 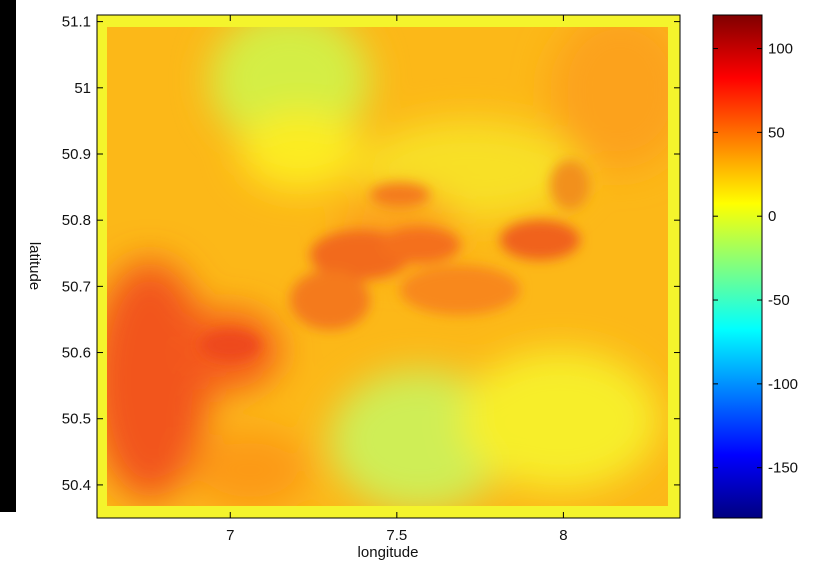 What do you see at coordinates (780, 49) in the screenshot?
I see `colorbar-tick-label: 100` at bounding box center [780, 49].